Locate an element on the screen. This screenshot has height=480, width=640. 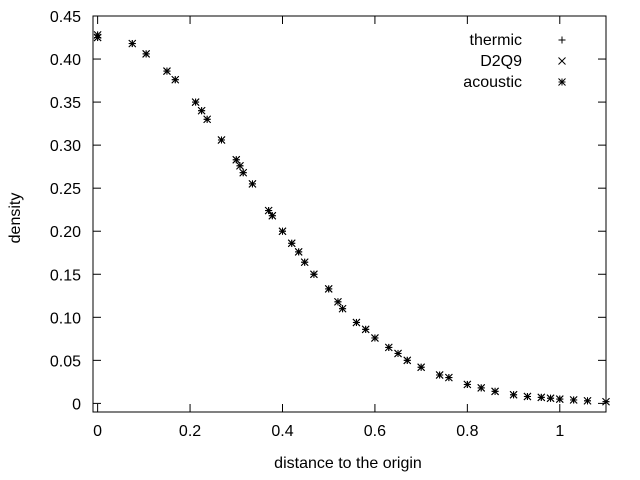
y-tick-label: 0 is located at coordinates (76, 404).